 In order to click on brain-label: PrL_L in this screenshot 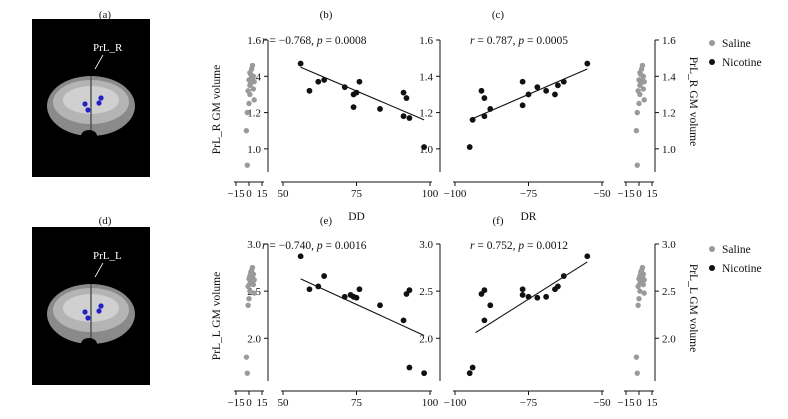, I will do `click(107, 256)`.